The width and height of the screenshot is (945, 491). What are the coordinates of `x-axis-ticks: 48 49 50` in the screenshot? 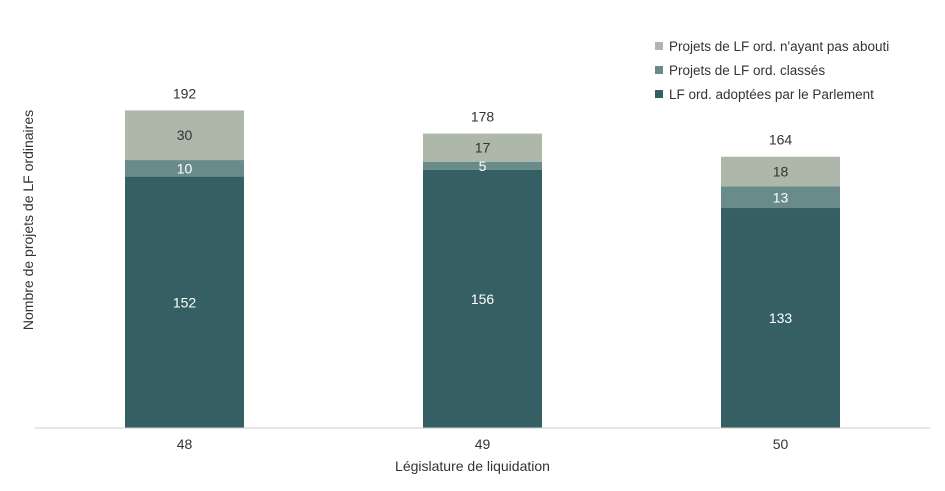 It's located at (483, 444).